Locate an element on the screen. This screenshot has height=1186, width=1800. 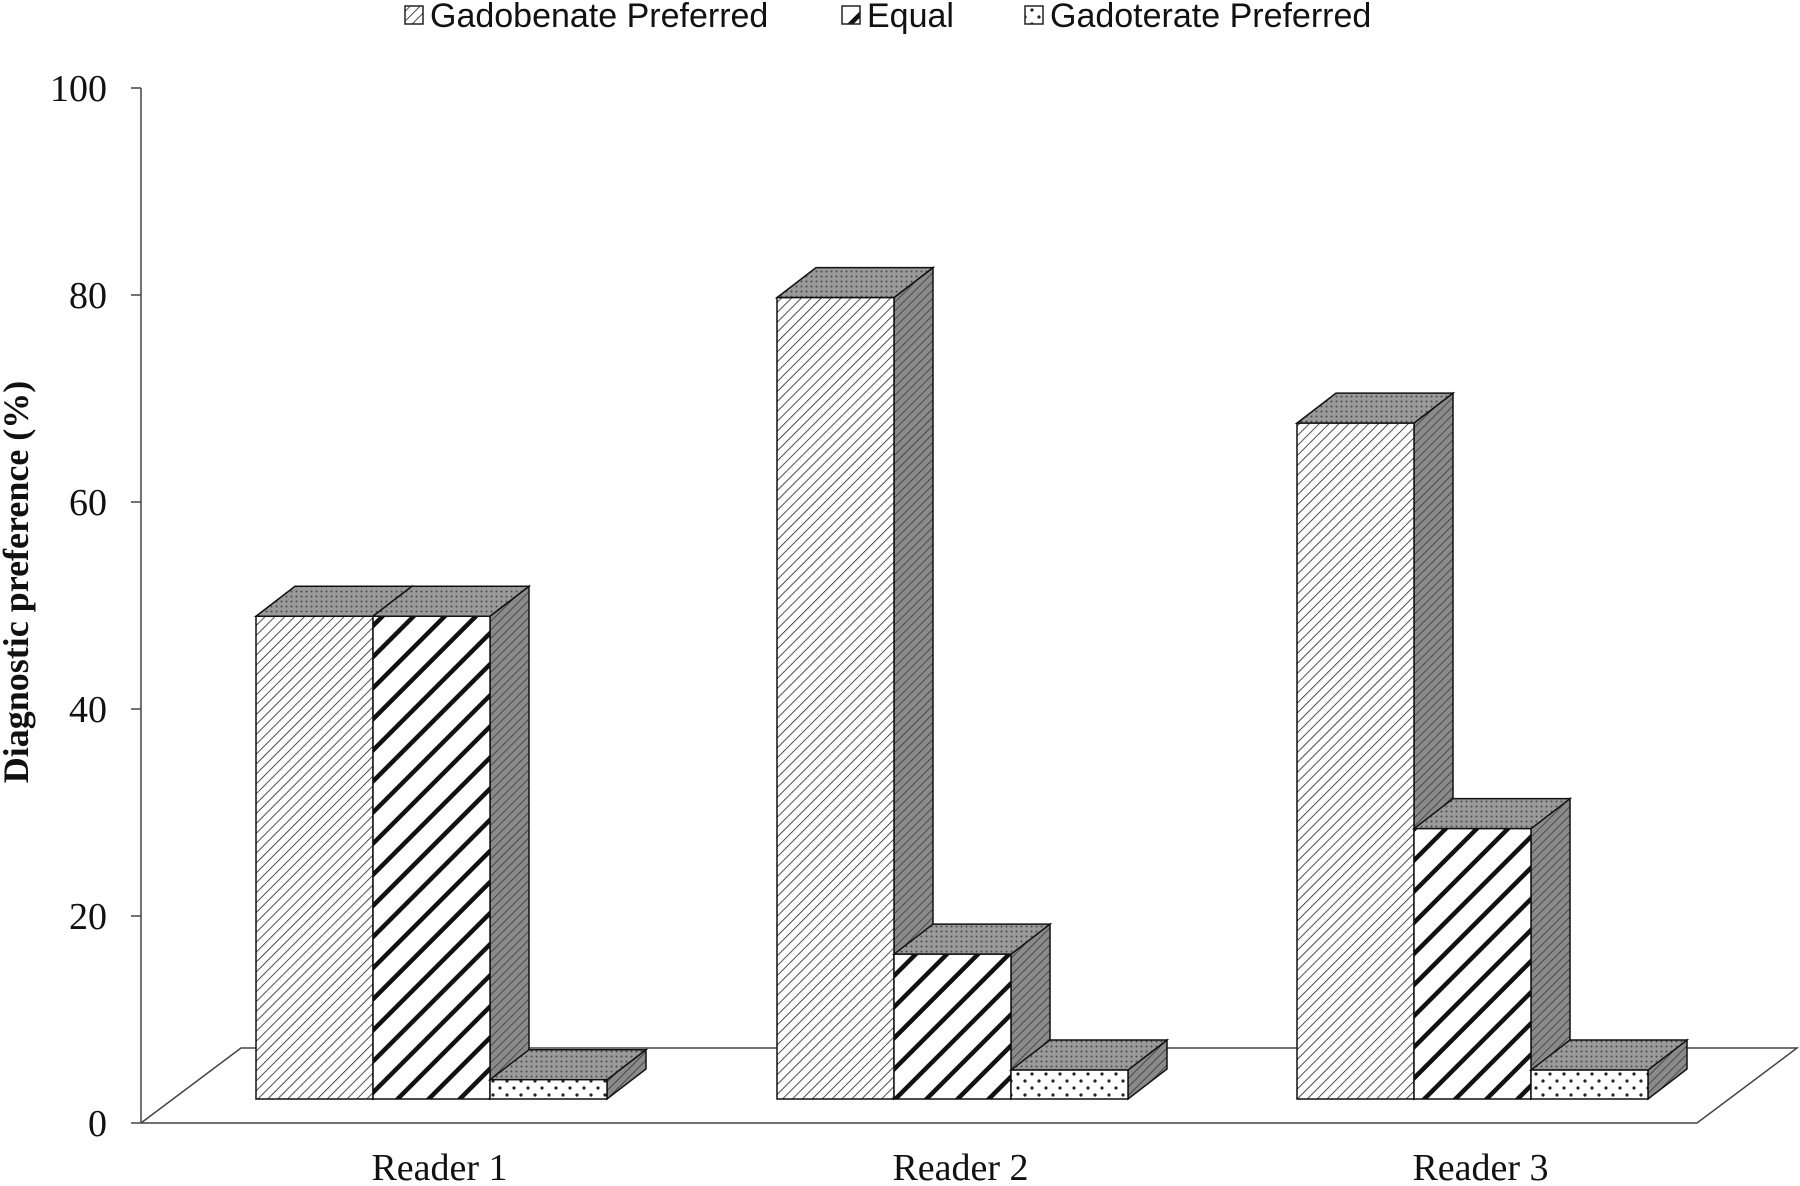
y-tick-label: 80 is located at coordinates (88, 296).